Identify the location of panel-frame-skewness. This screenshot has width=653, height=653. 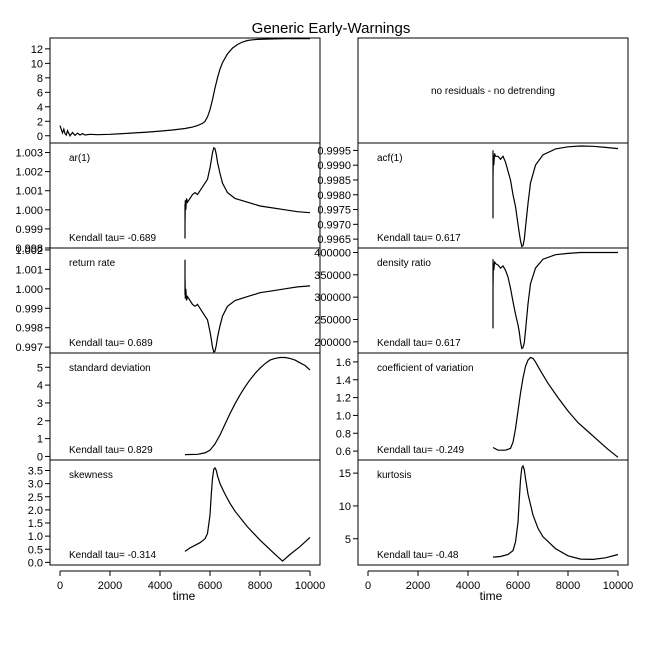
(185, 512).